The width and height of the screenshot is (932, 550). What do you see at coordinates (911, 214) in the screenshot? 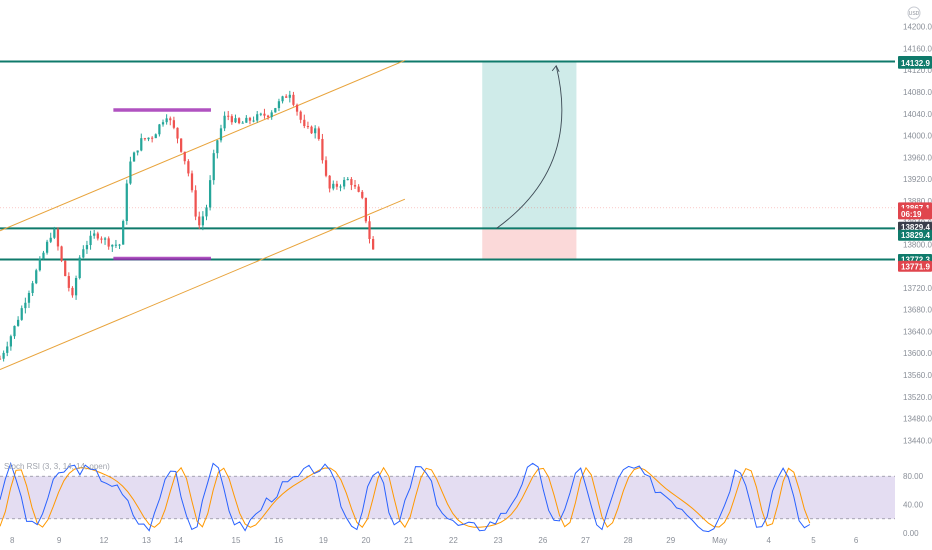
I see `price-tag-label: 06:19` at bounding box center [911, 214].